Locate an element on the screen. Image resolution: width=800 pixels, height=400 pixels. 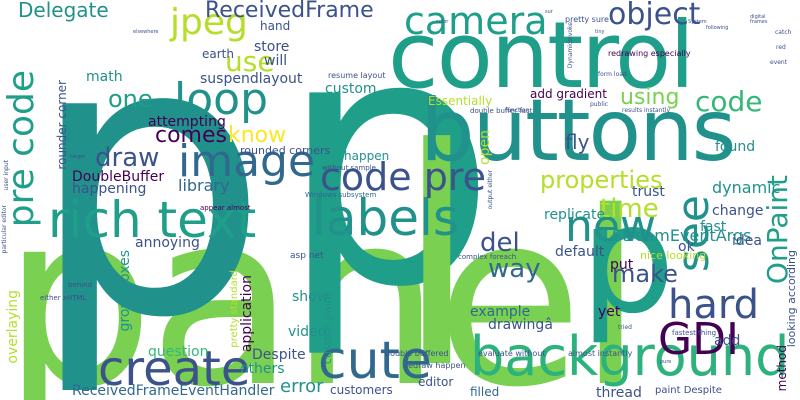
word-found: found is located at coordinates (735, 147).